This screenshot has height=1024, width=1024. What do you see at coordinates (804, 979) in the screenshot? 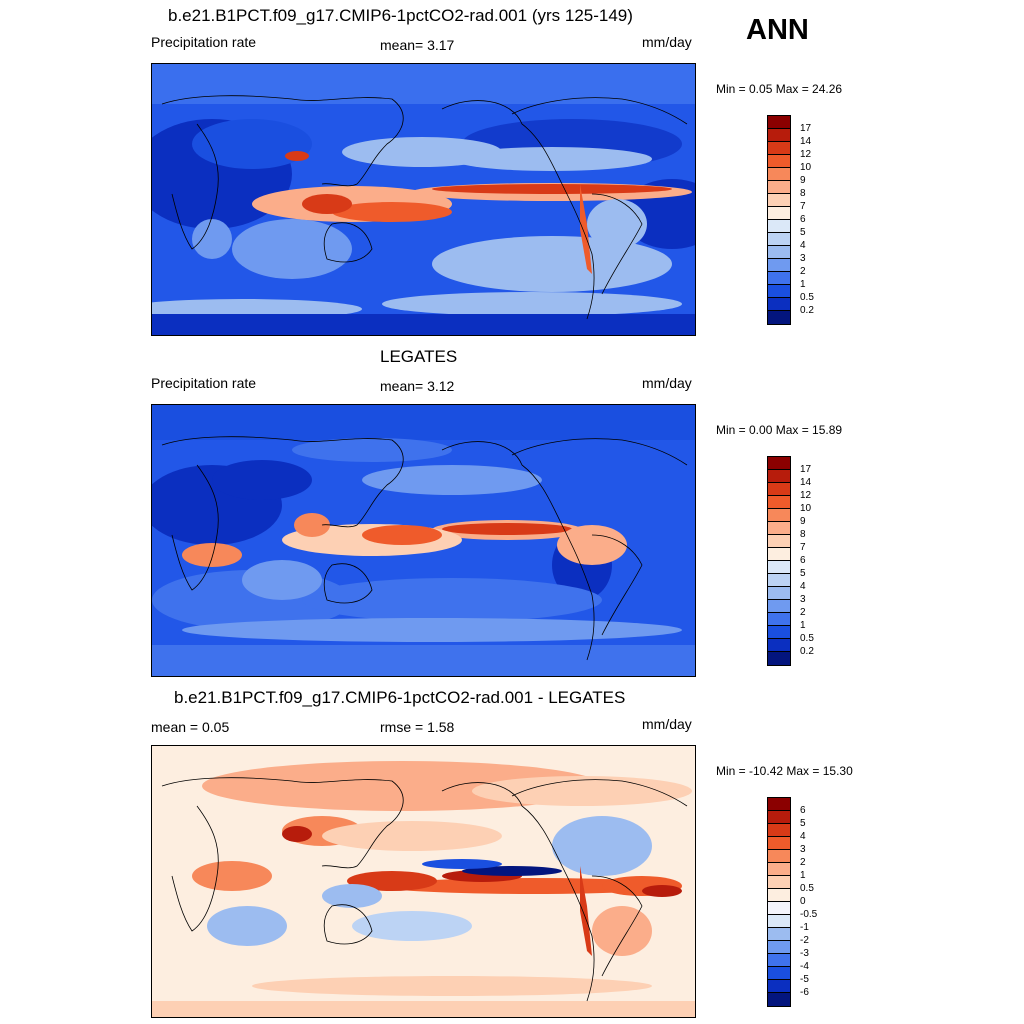
I see `colorbar-tick: -5` at bounding box center [804, 979].